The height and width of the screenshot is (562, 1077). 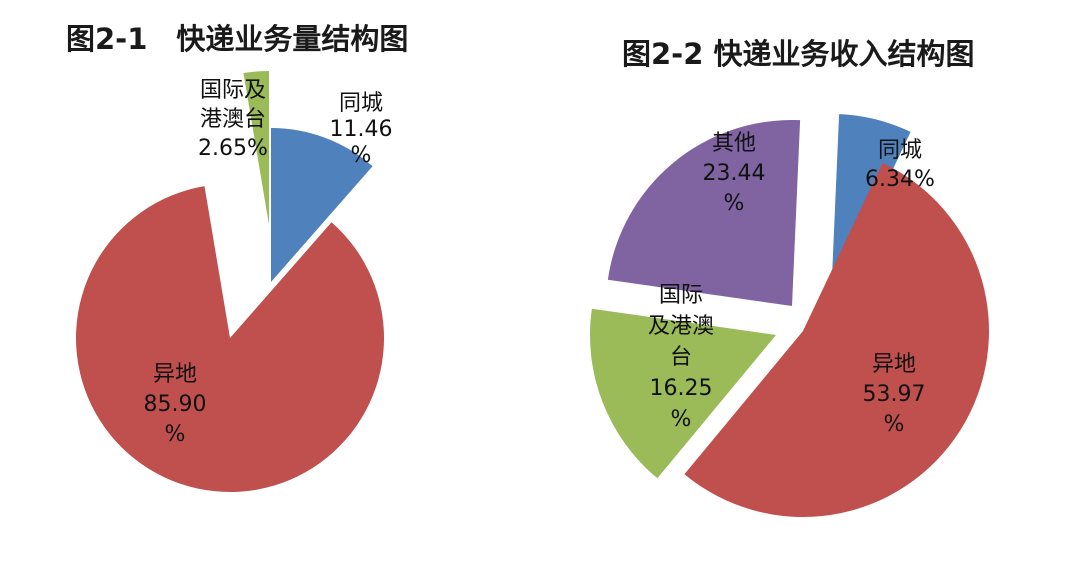 What do you see at coordinates (233, 119) in the screenshot?
I see `chart1-data-label-2: 国际及港澳台 2.65%` at bounding box center [233, 119].